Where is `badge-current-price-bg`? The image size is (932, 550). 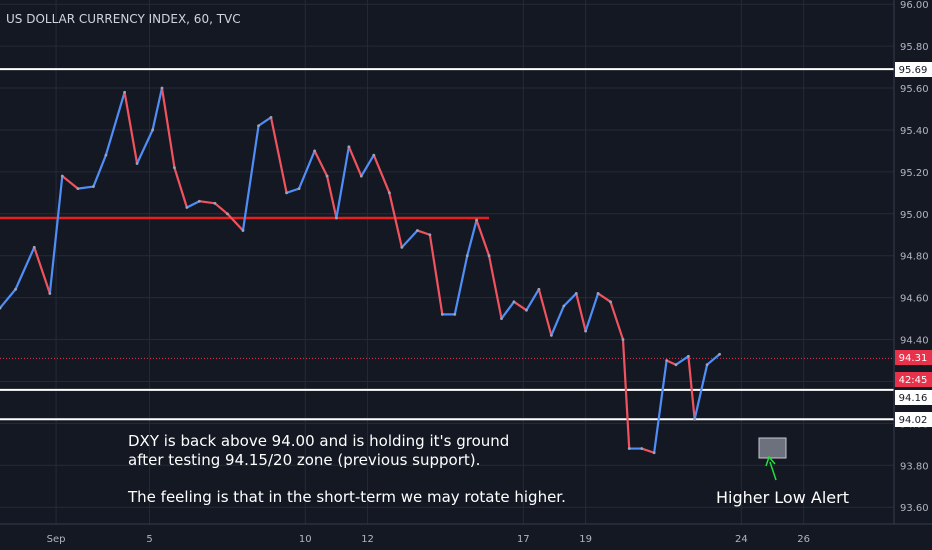 badge-current-price-bg is located at coordinates (913, 357).